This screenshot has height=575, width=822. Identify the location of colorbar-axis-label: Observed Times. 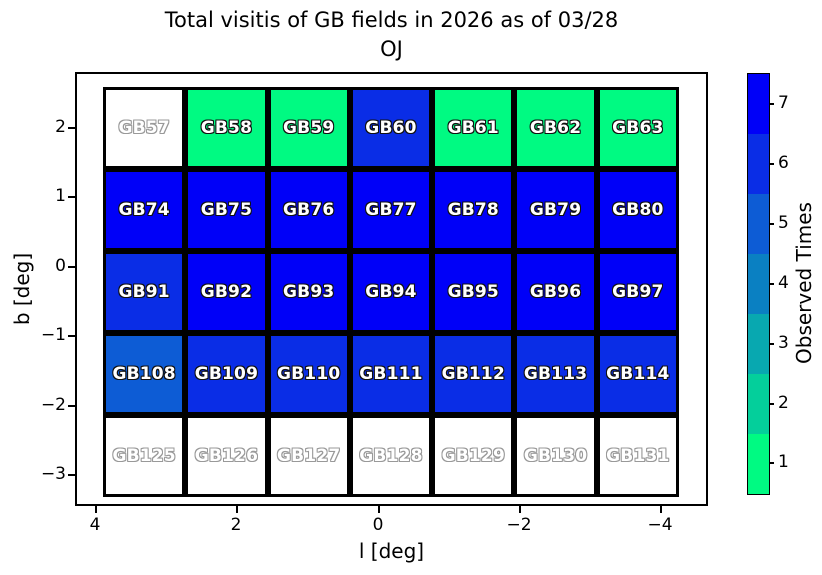
(804, 283).